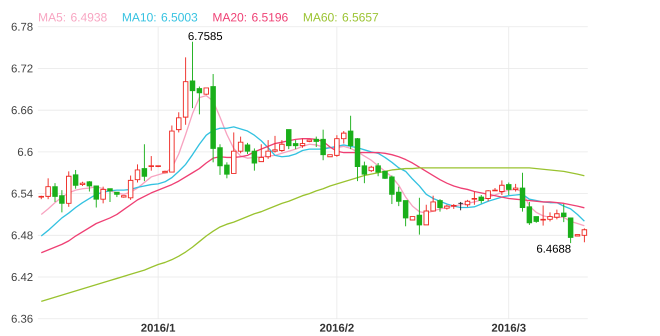 This screenshot has width=660, height=336. What do you see at coordinates (160, 17) in the screenshot?
I see `text: MA10: 6.5003` at bounding box center [160, 17].